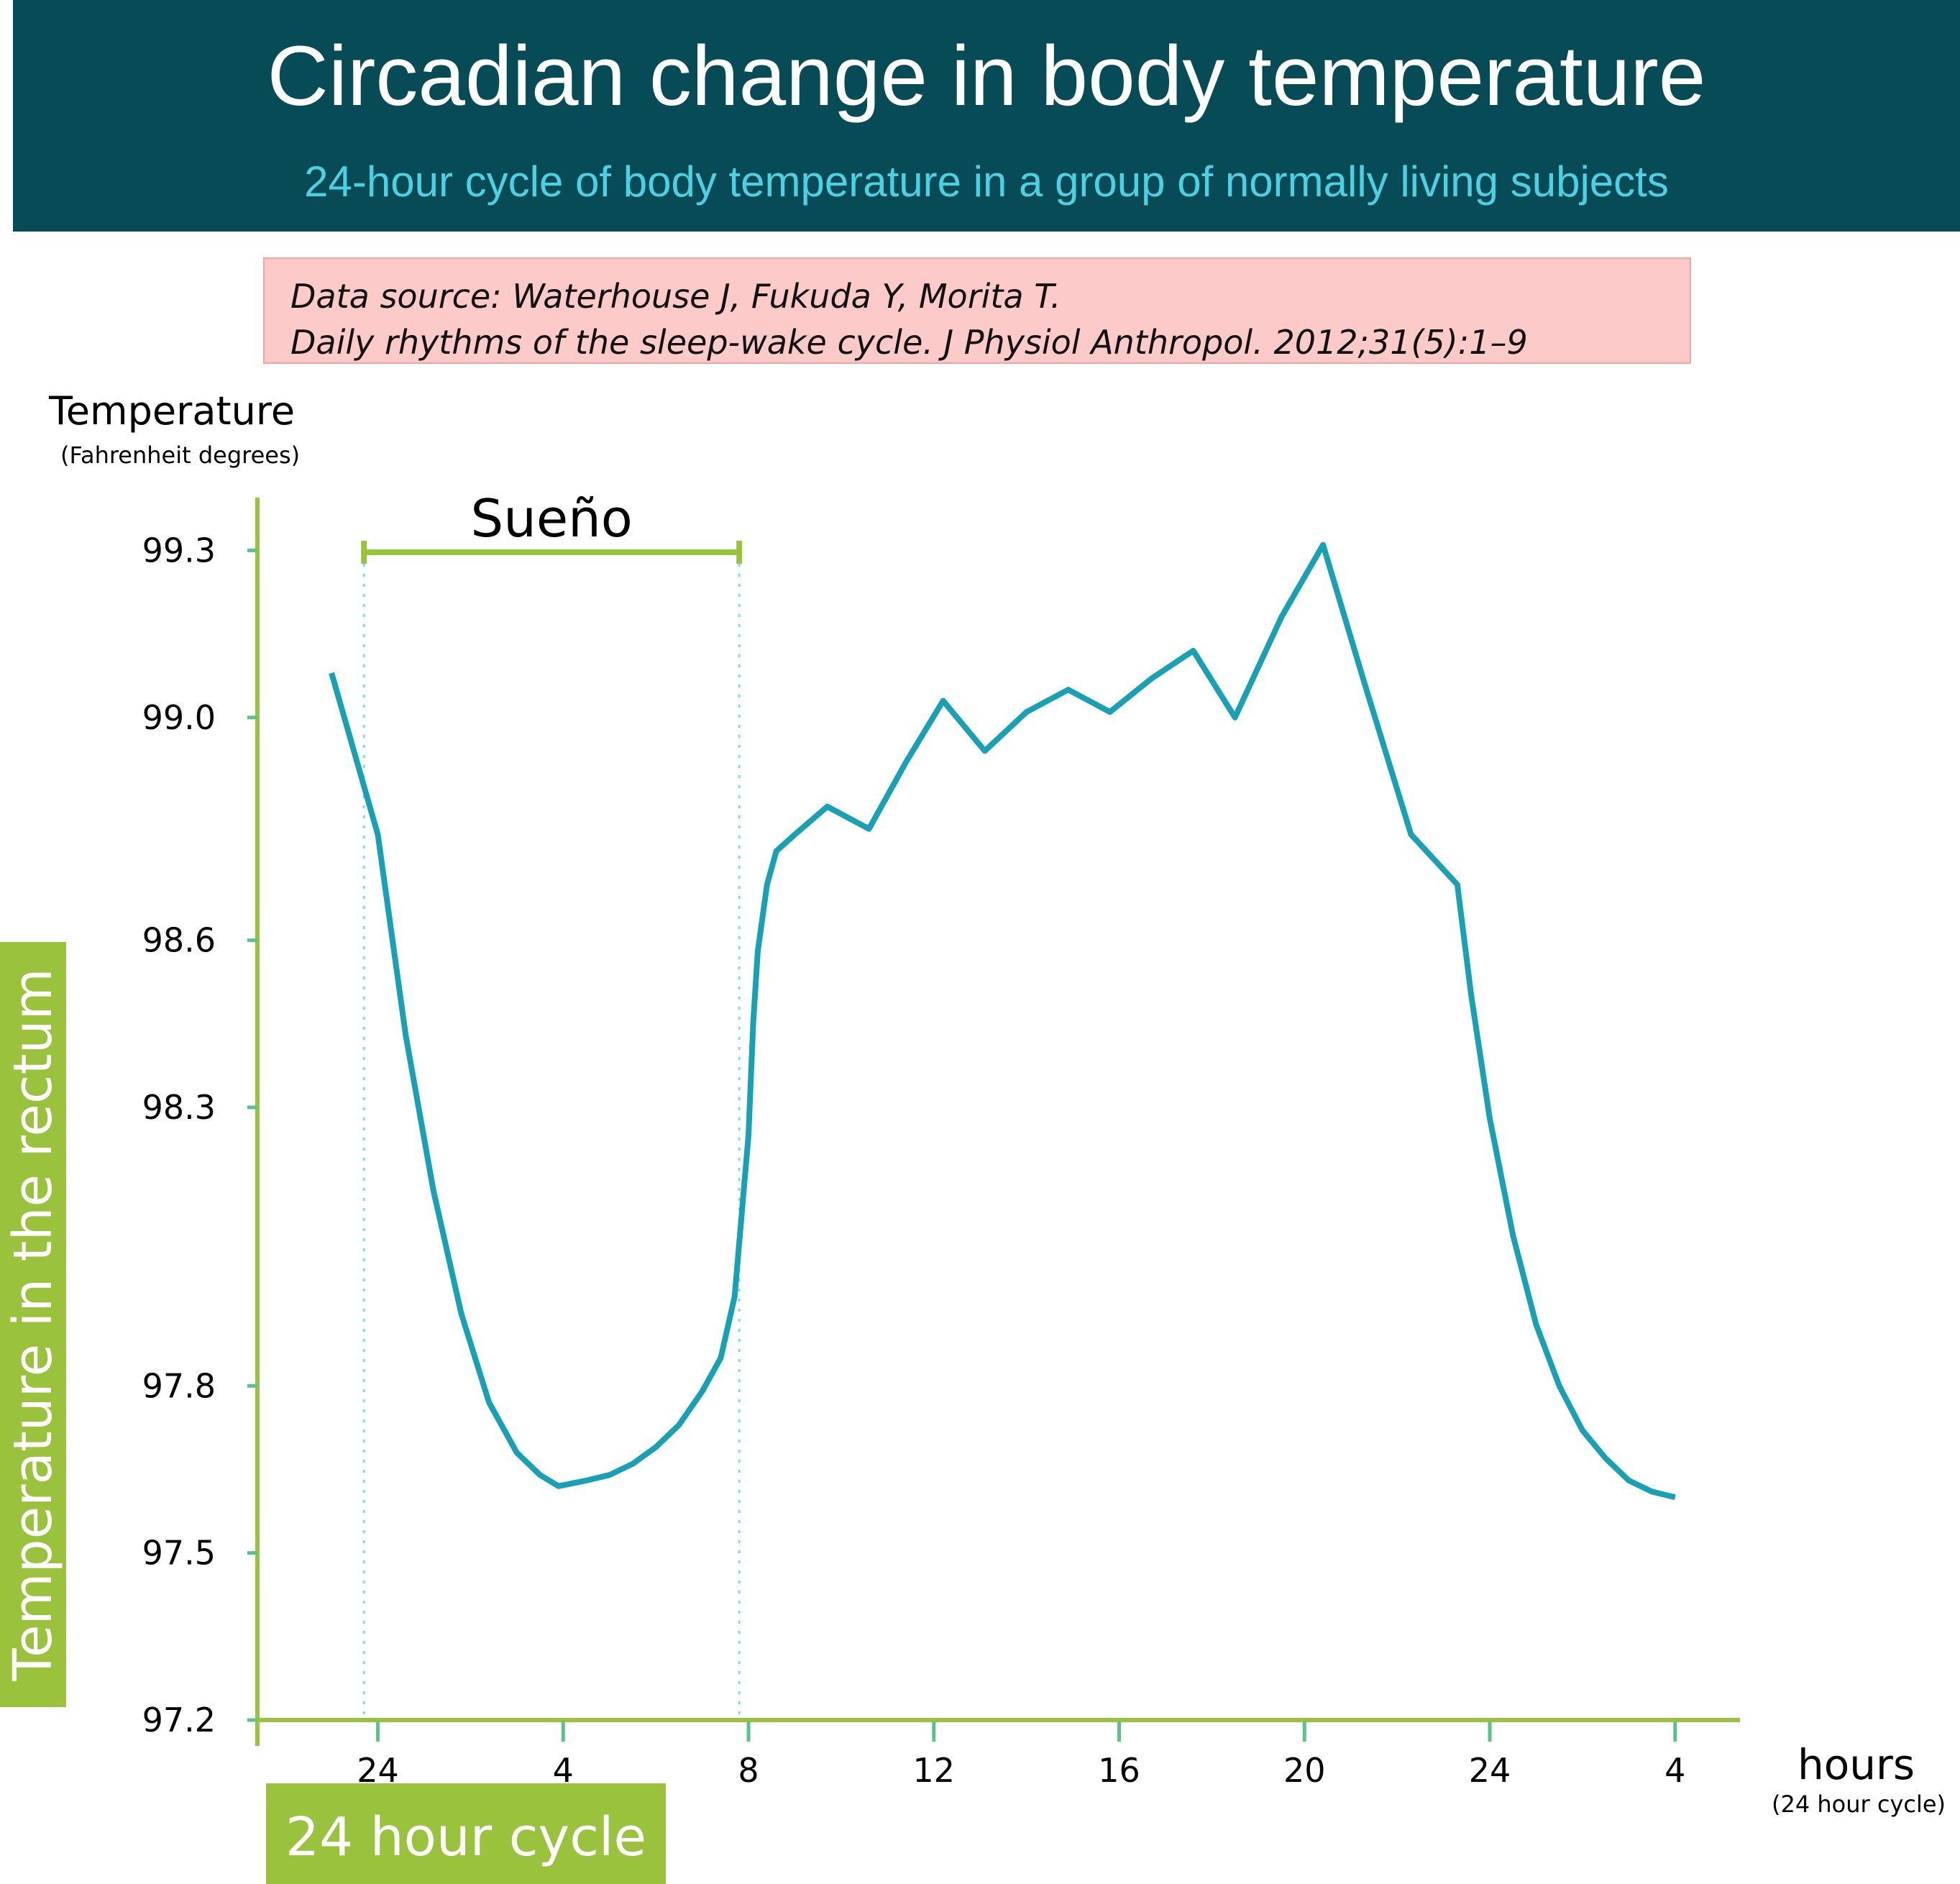 Image resolution: width=1960 pixels, height=1884 pixels. What do you see at coordinates (748, 1770) in the screenshot?
I see `x-tick-label: 8` at bounding box center [748, 1770].